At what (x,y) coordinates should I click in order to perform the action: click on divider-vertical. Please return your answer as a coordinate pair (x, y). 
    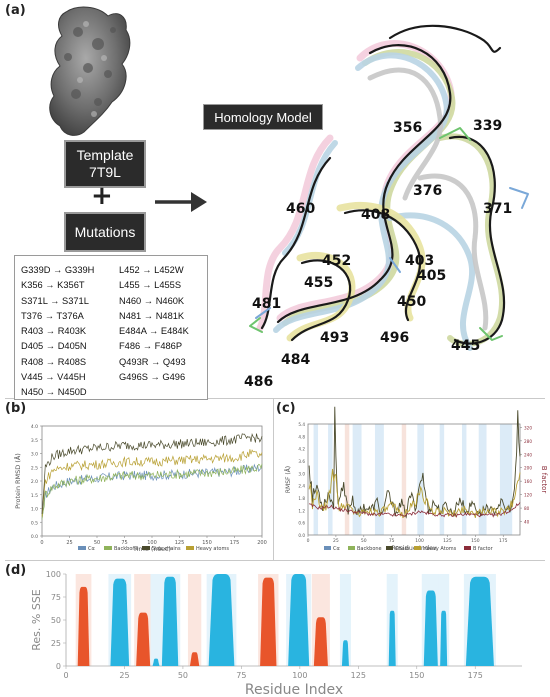
    Looking at the image, I should click on (273, 479).